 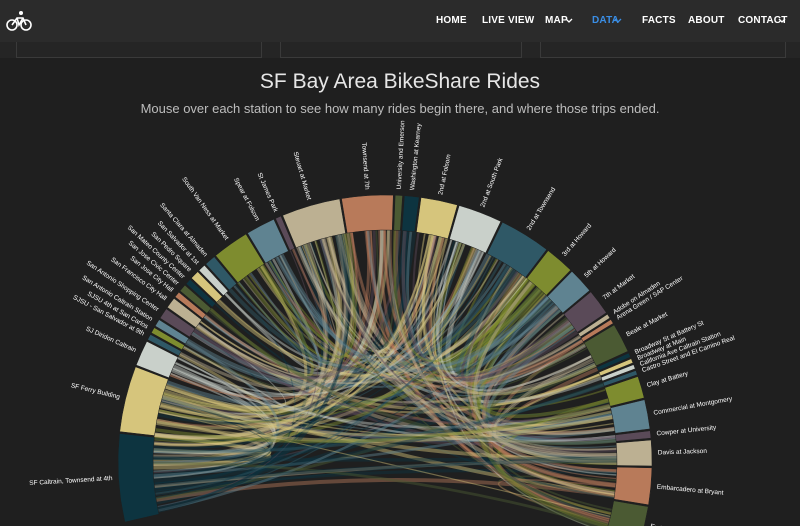 What do you see at coordinates (542, 209) in the screenshot?
I see `station-label: 2nd at Townsend` at bounding box center [542, 209].